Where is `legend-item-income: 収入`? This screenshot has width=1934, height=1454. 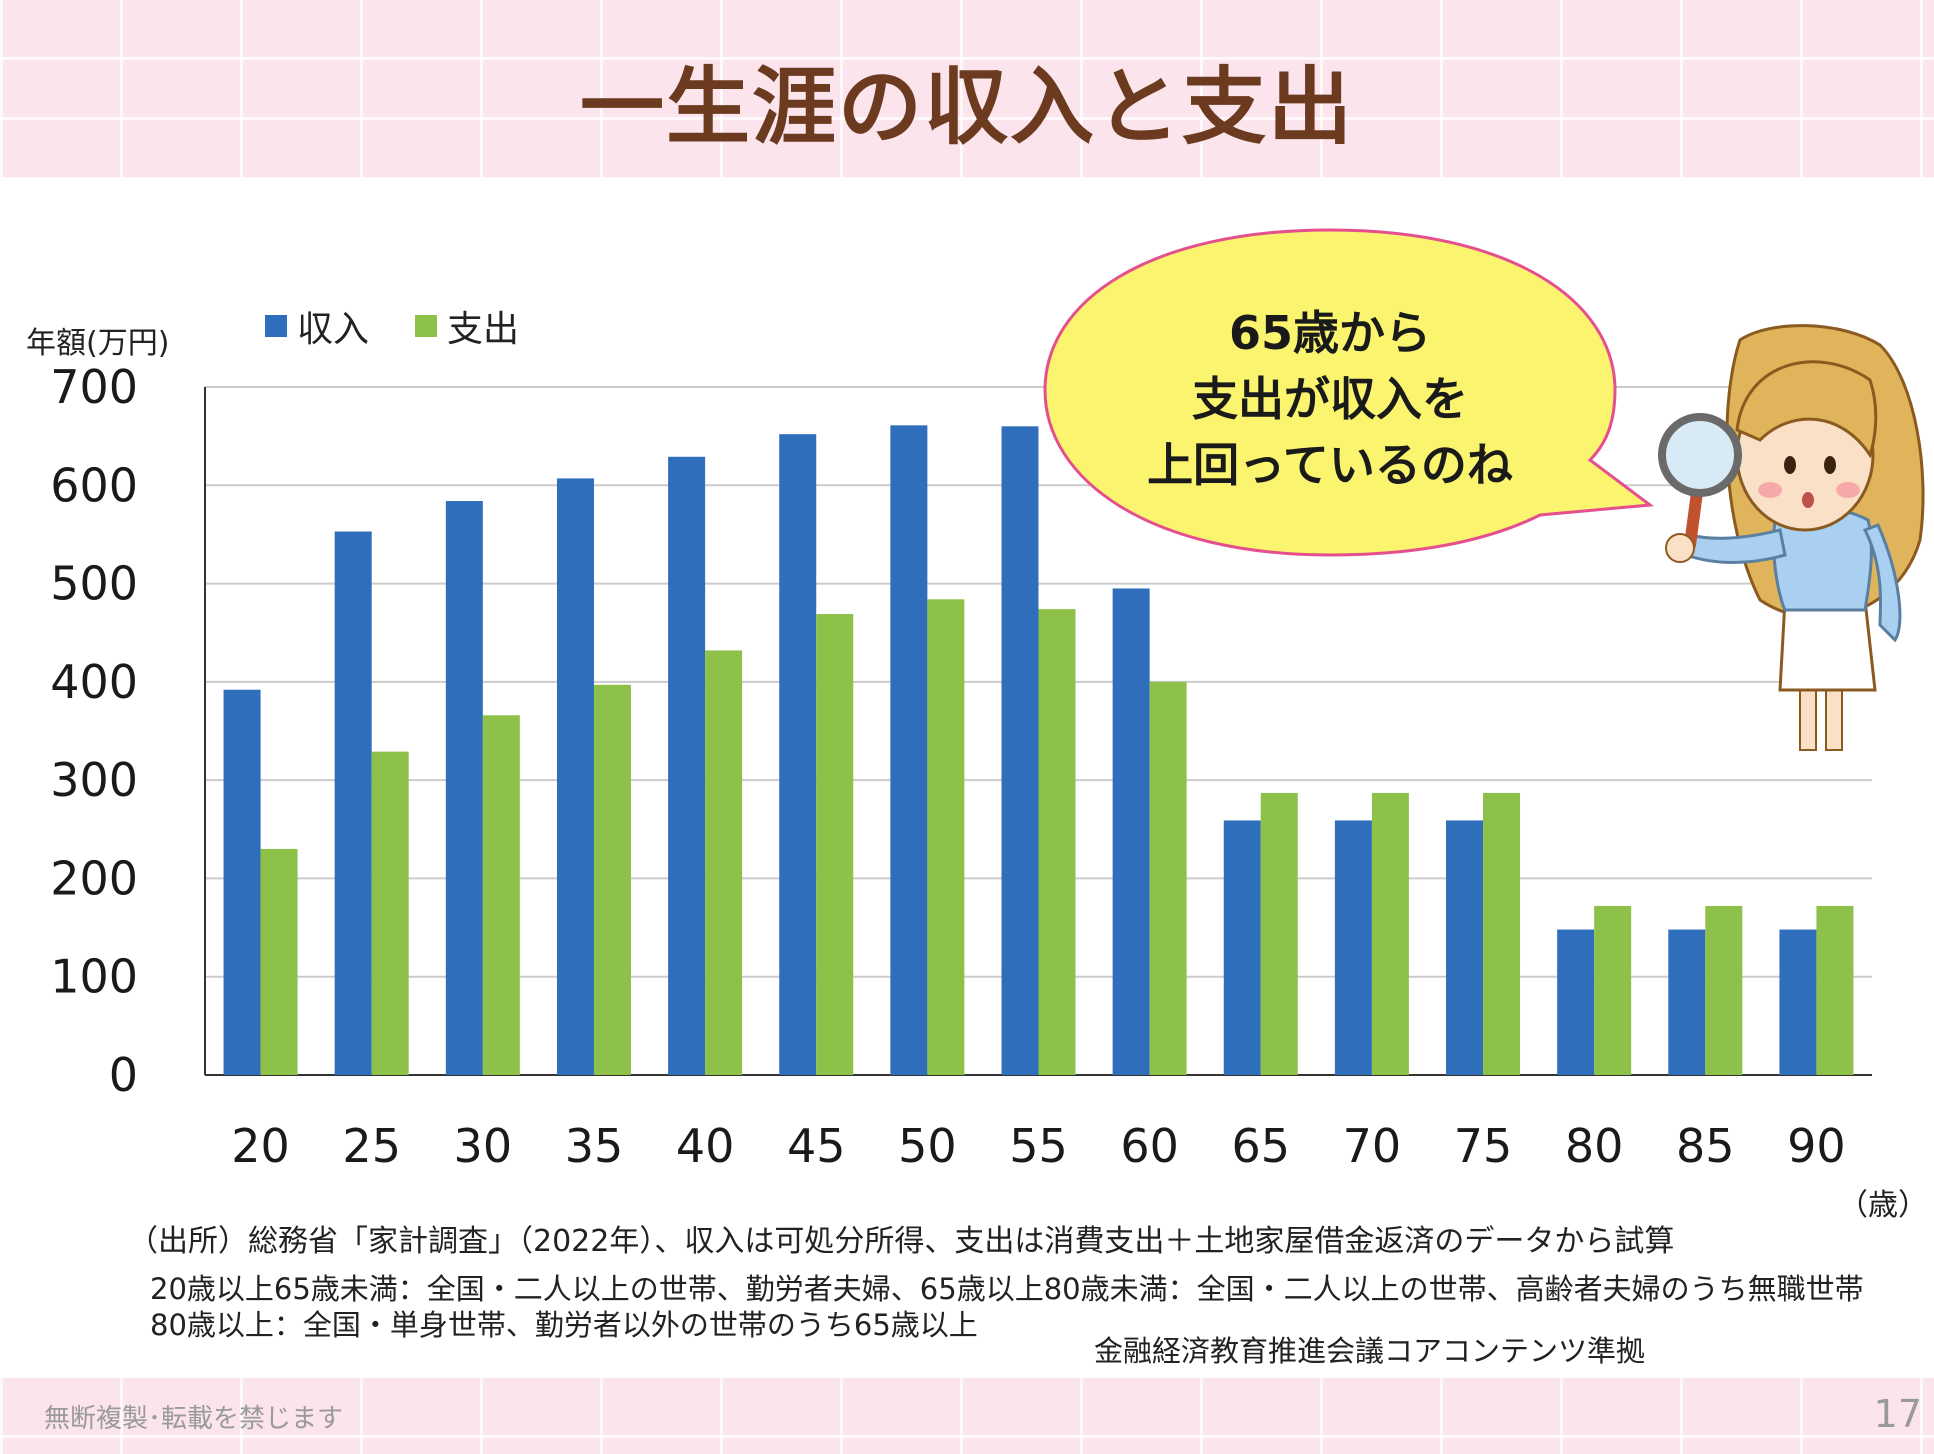
legend-item-income: 収入 is located at coordinates (317, 326).